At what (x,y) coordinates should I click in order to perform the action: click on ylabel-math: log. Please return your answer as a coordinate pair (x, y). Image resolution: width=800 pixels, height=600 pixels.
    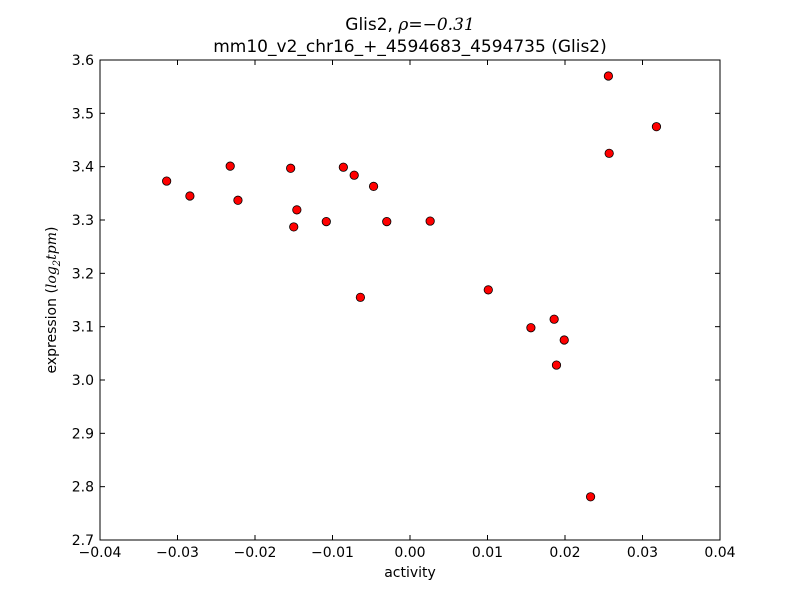
    Looking at the image, I should click on (52, 277).